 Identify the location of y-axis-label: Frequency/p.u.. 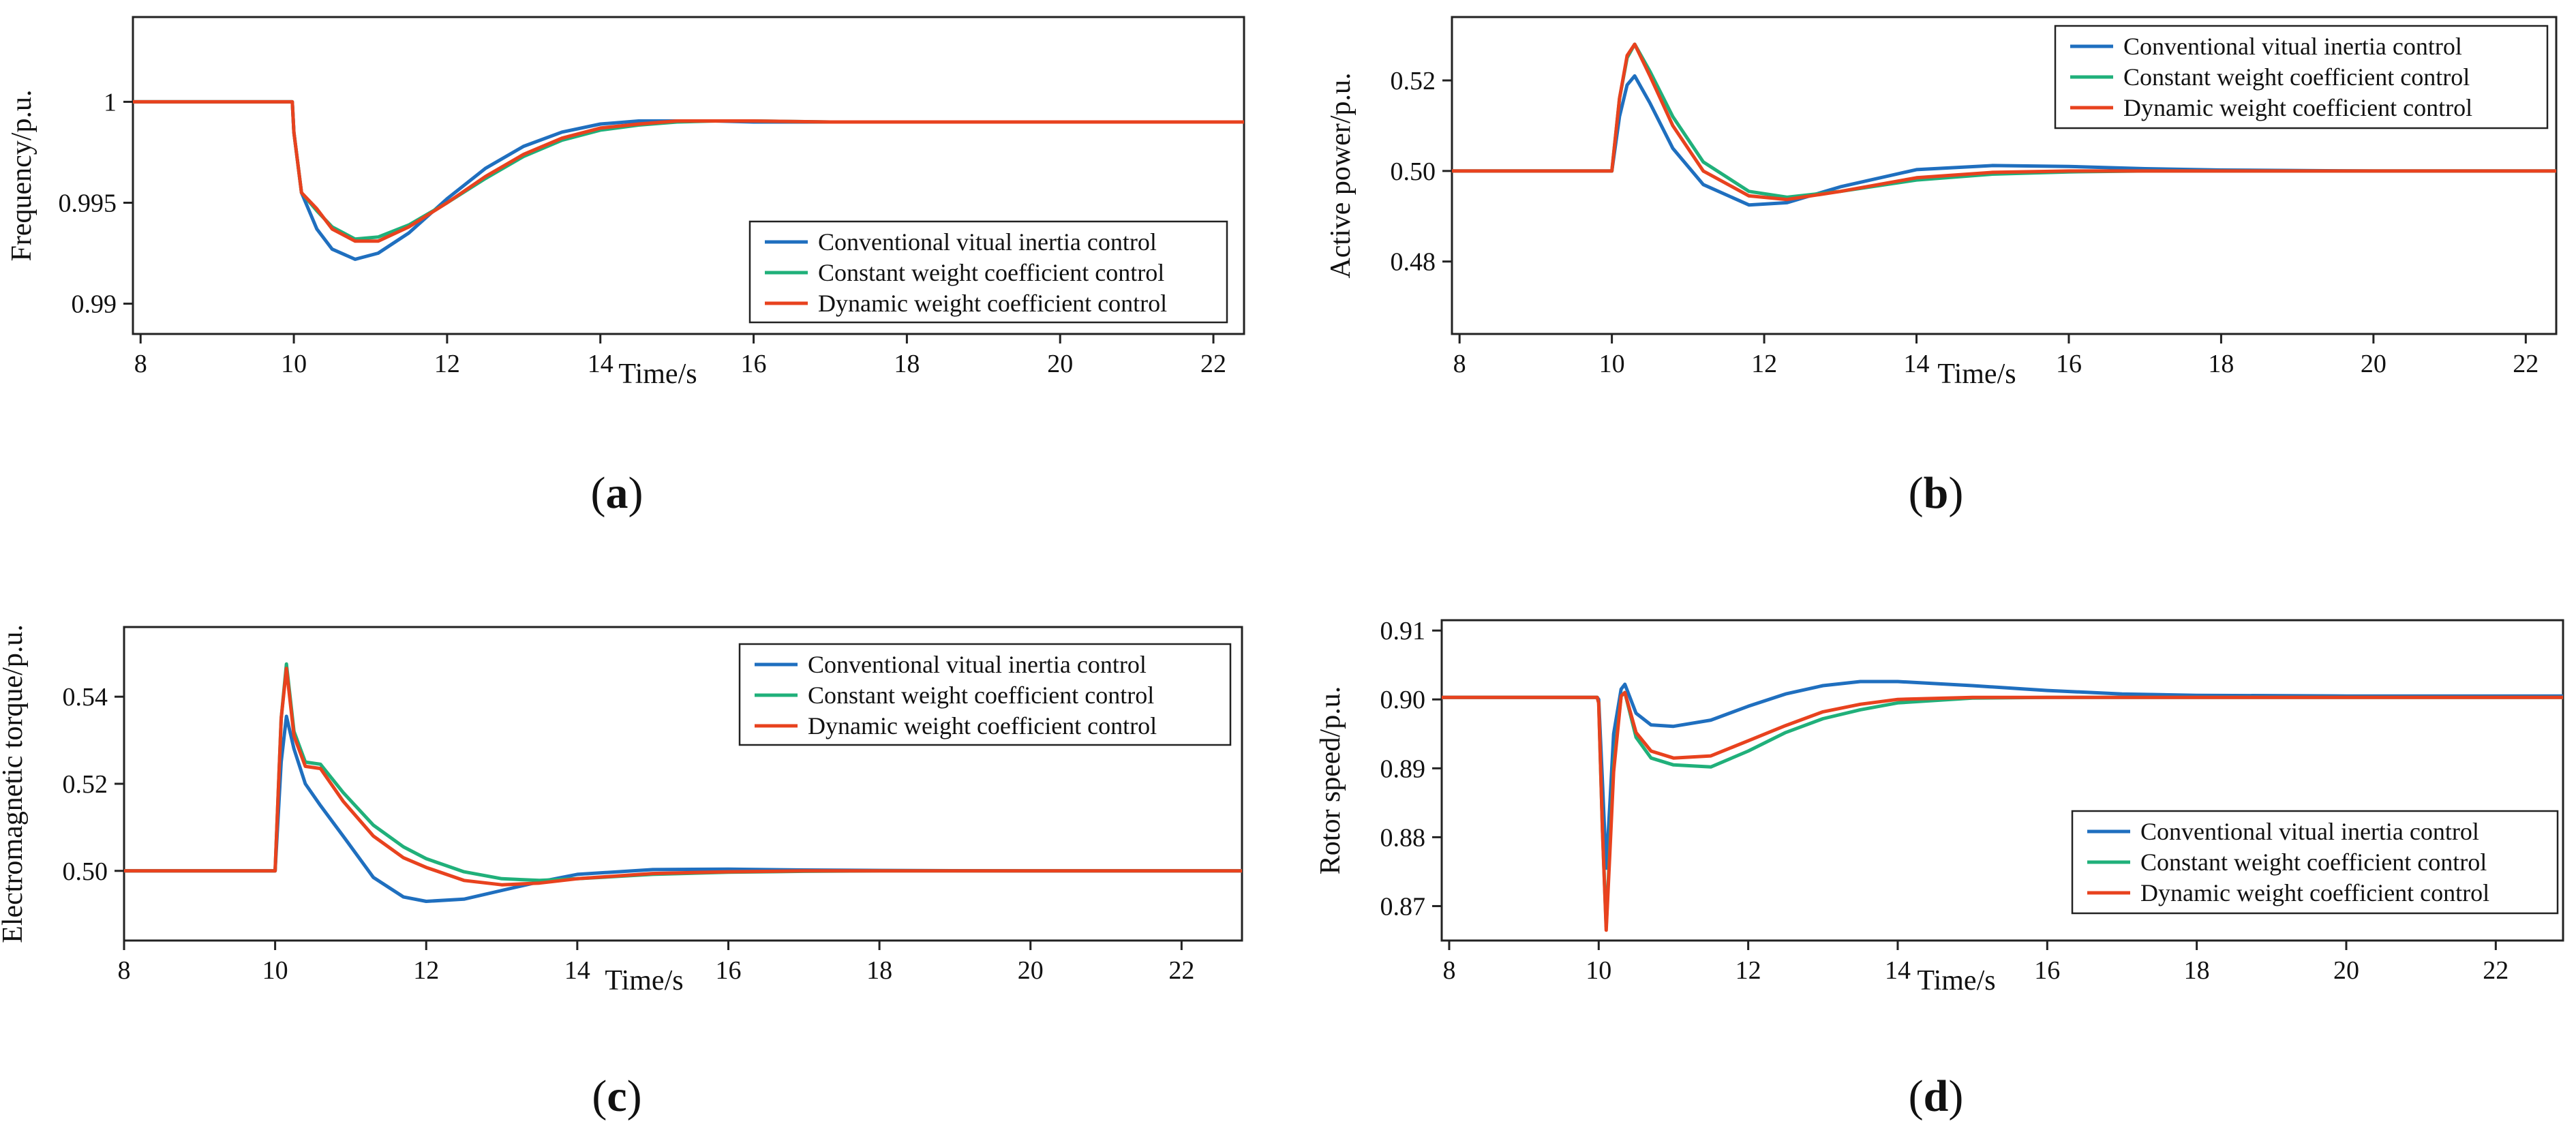
(21, 176).